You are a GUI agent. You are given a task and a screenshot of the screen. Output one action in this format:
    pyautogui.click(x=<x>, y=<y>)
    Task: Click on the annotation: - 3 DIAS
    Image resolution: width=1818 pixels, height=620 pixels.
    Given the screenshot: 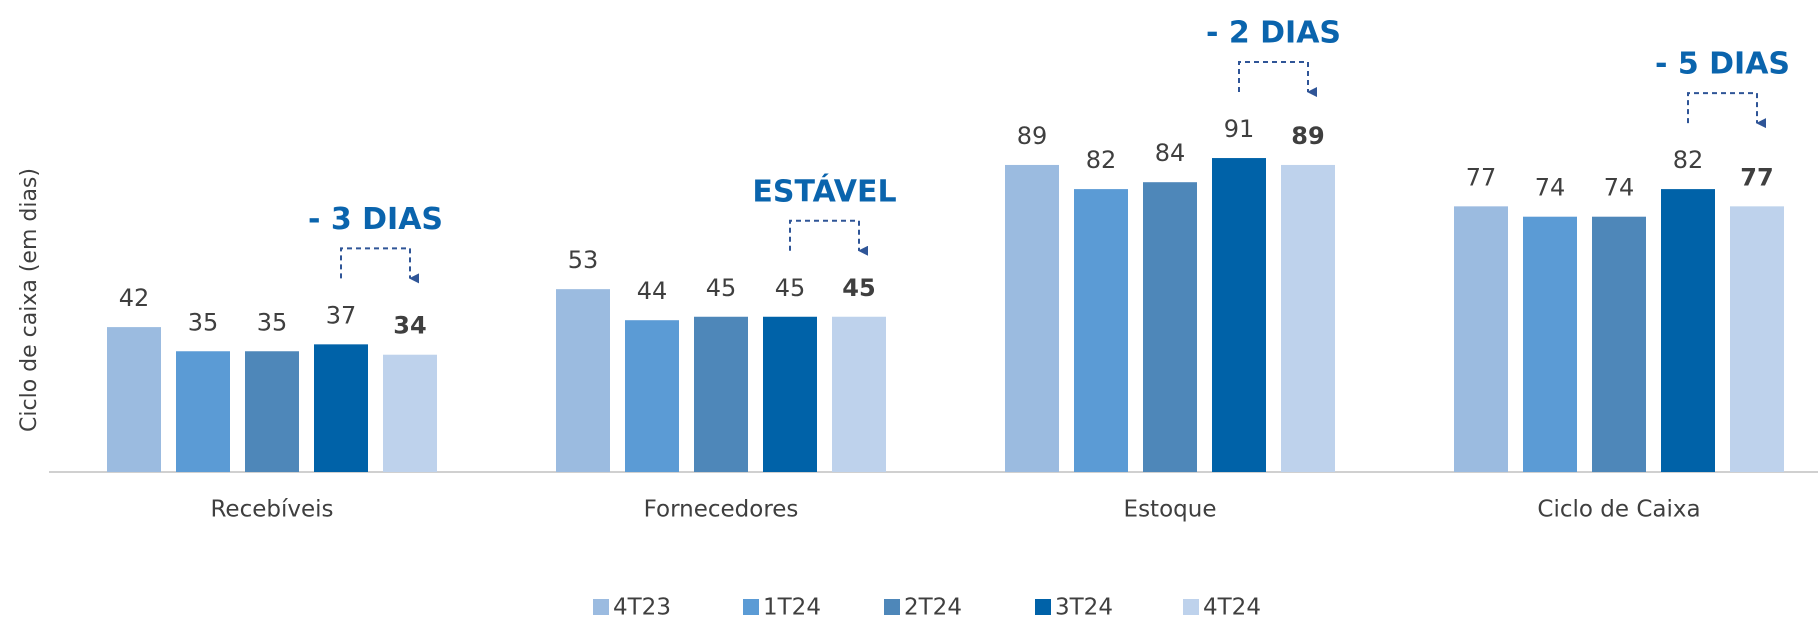 What is the action you would take?
    pyautogui.click(x=375, y=219)
    